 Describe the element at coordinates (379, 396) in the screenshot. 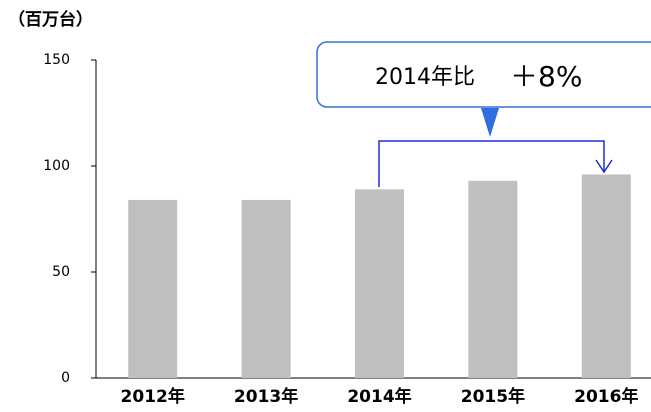

I see `x-tick-label: 2014年` at that location.